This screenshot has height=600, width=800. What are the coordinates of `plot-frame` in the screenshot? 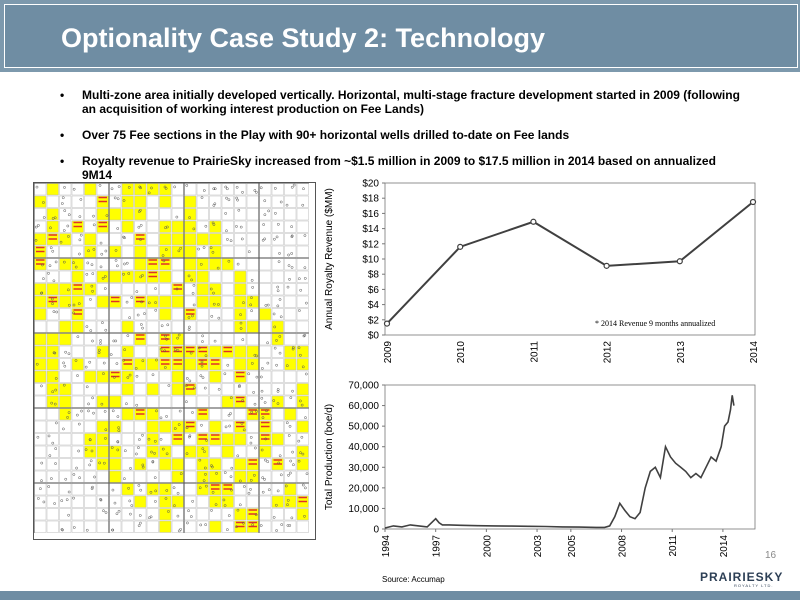 It's located at (570, 259).